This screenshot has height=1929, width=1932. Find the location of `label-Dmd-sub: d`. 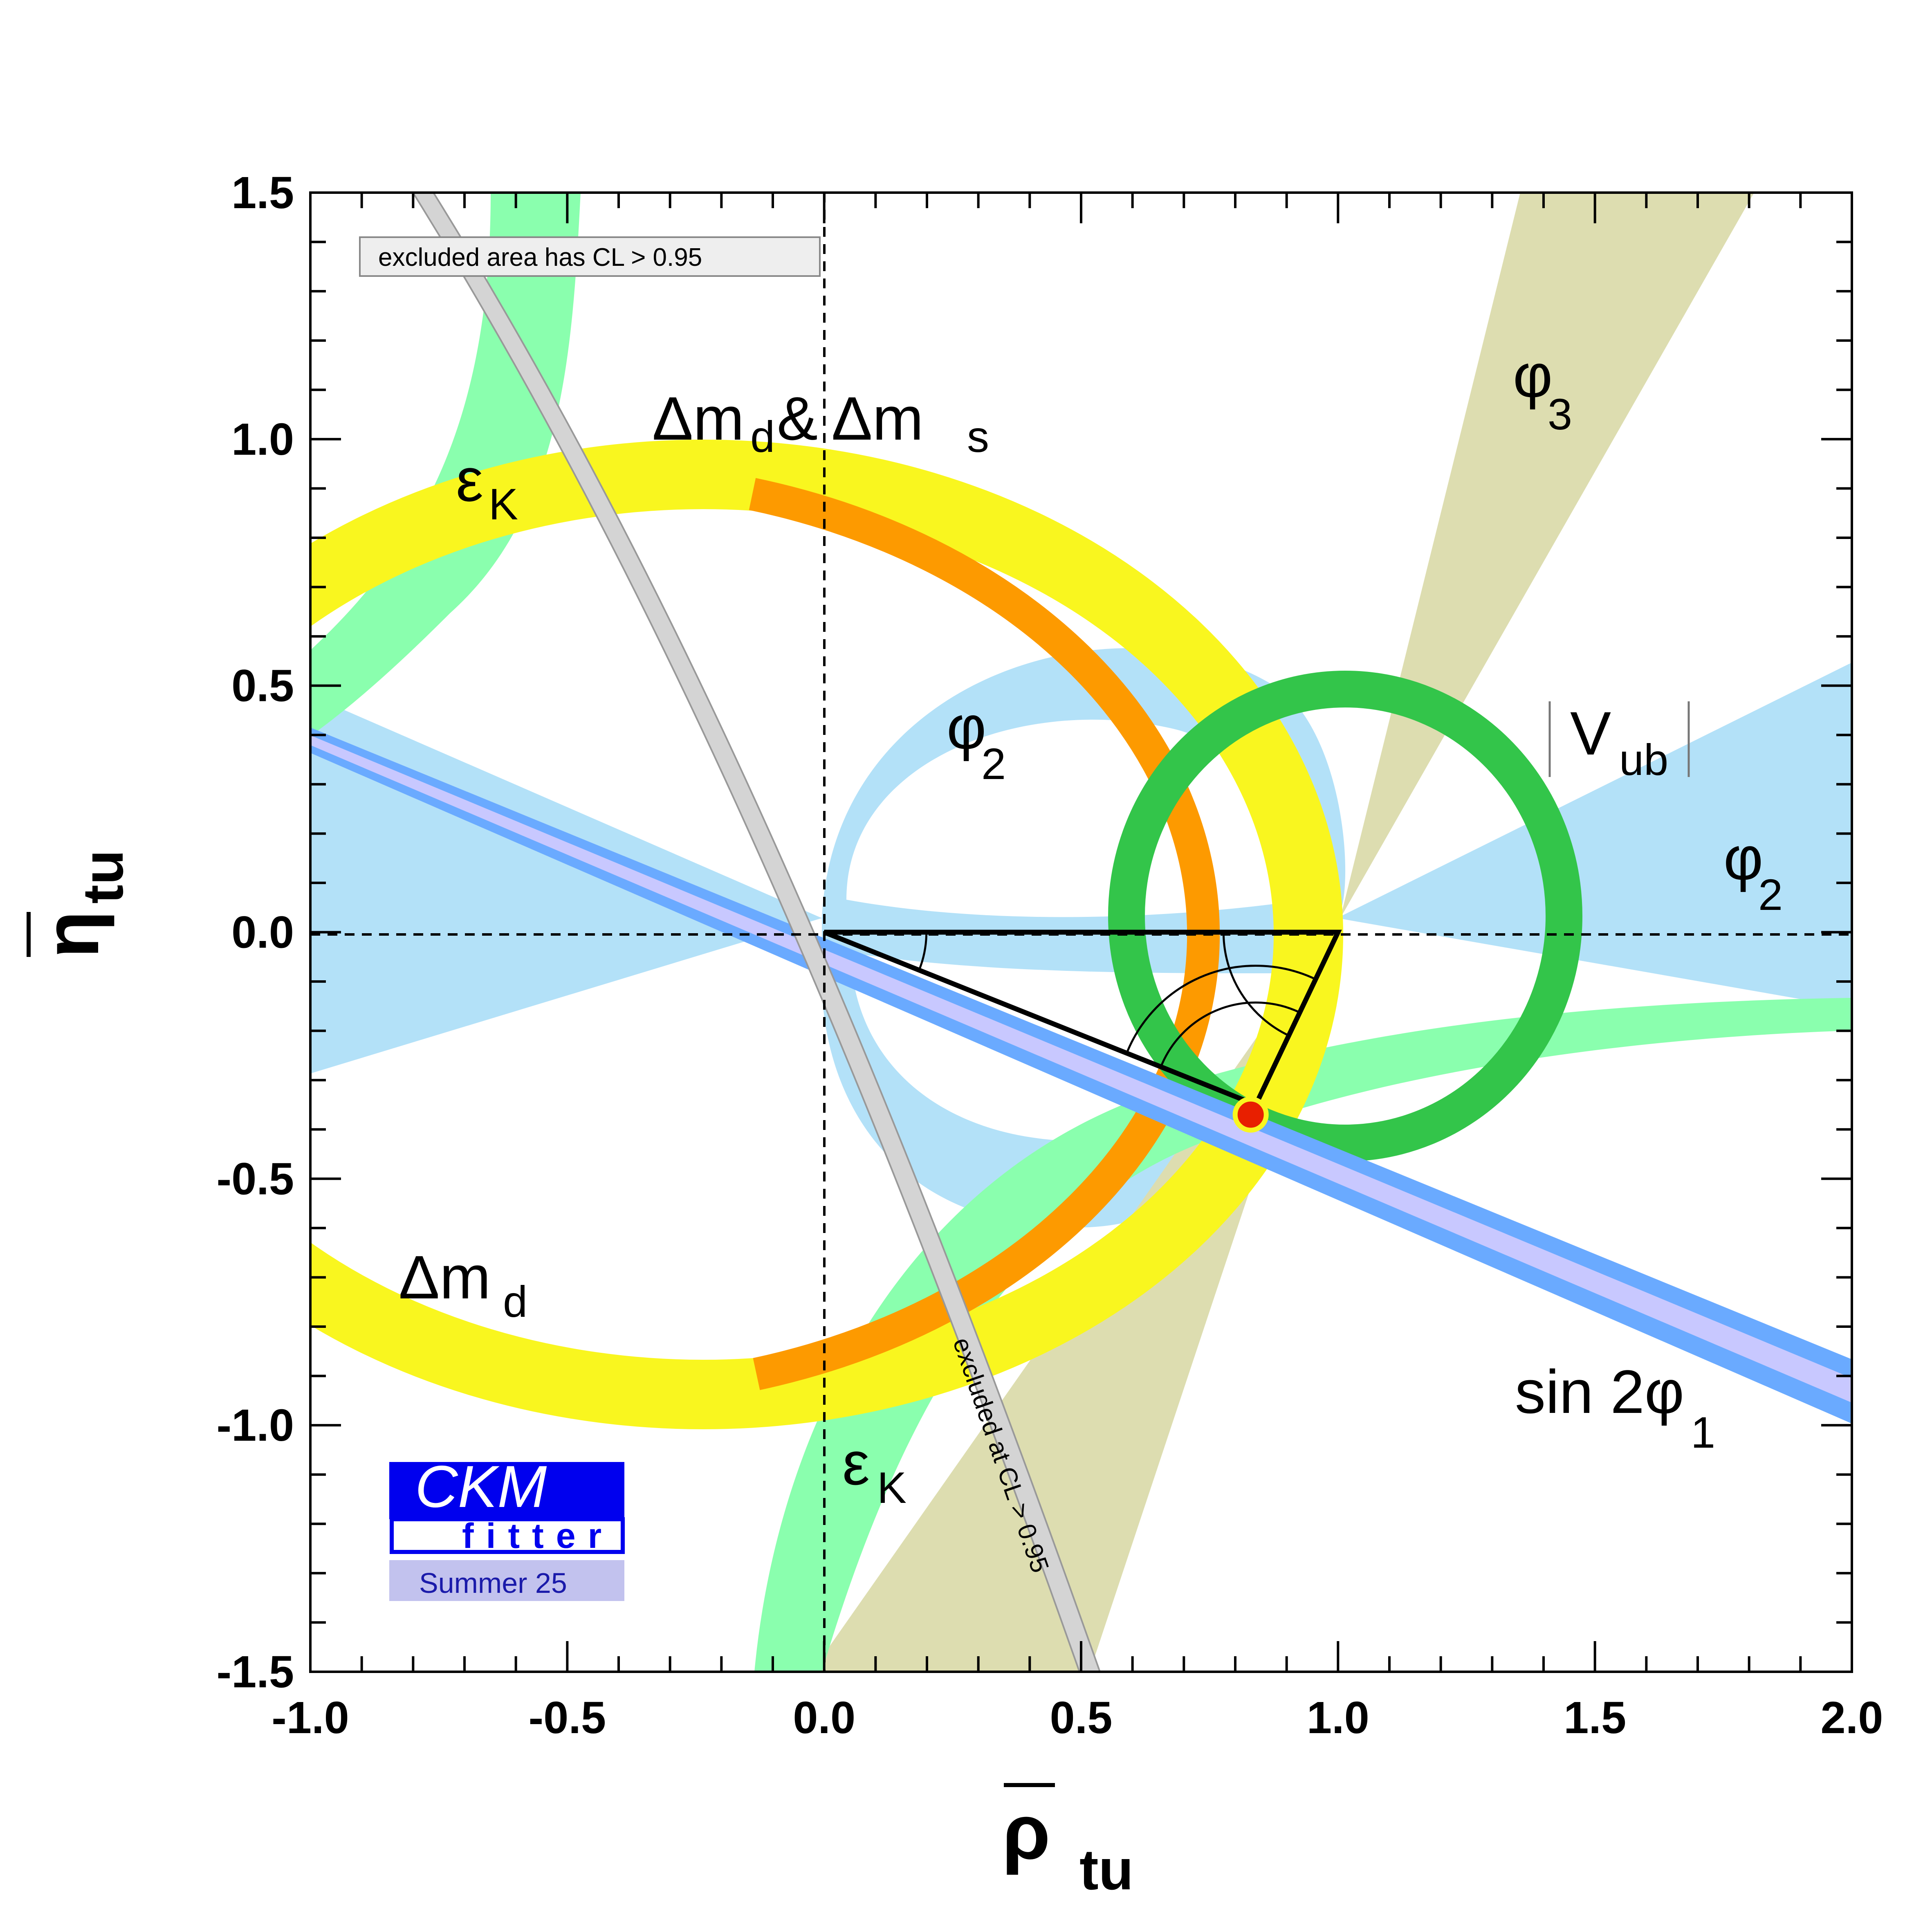

label-Dmd-sub: d is located at coordinates (515, 1302).